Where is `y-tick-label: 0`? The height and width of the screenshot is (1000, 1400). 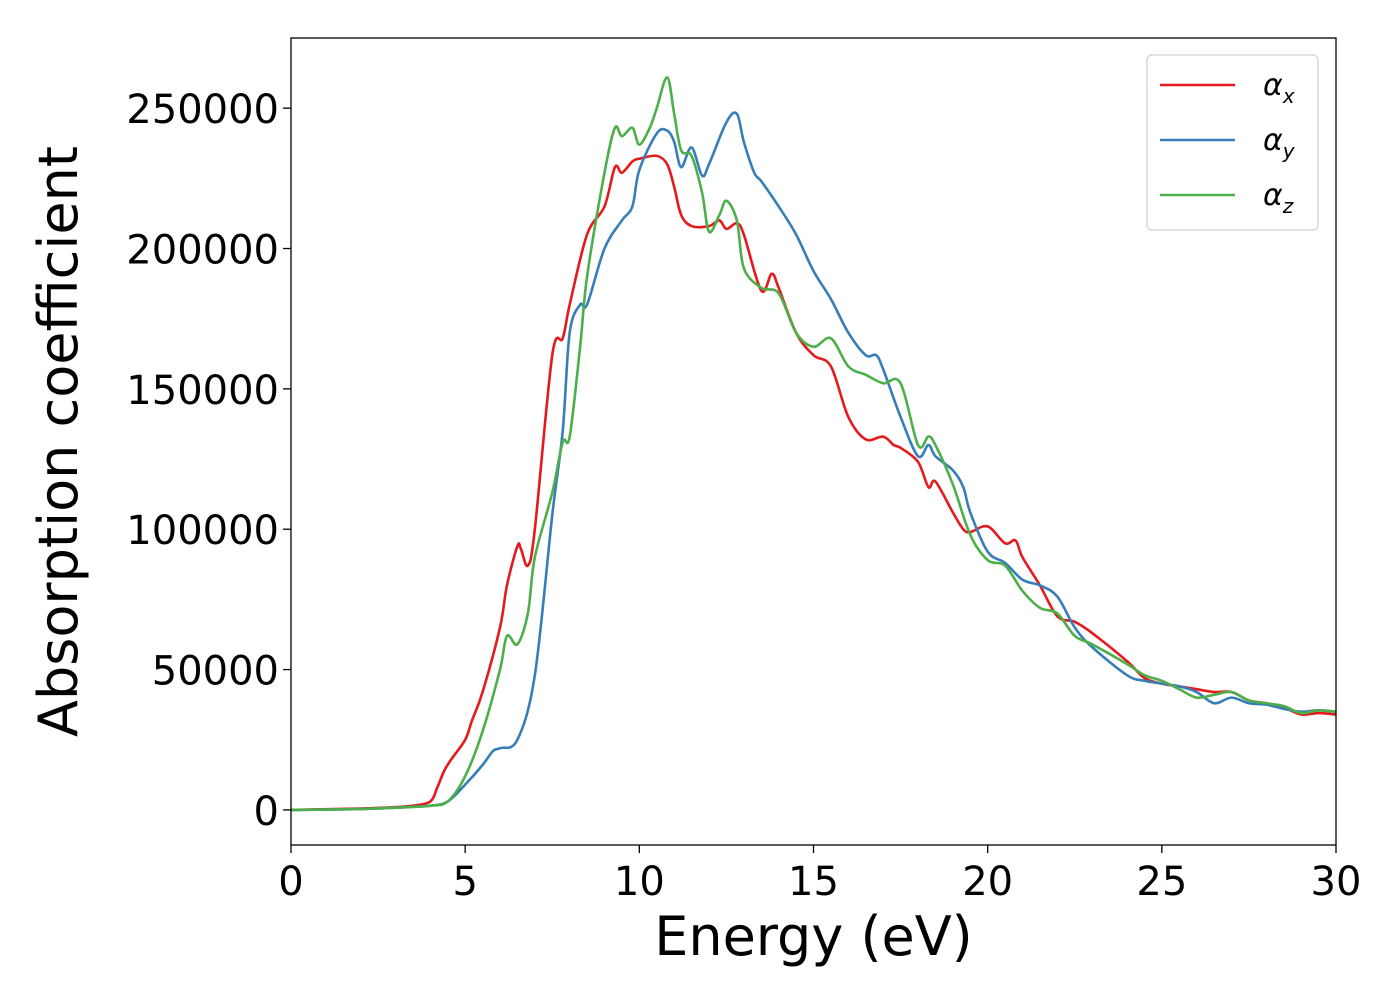
y-tick-label: 0 is located at coordinates (266, 812).